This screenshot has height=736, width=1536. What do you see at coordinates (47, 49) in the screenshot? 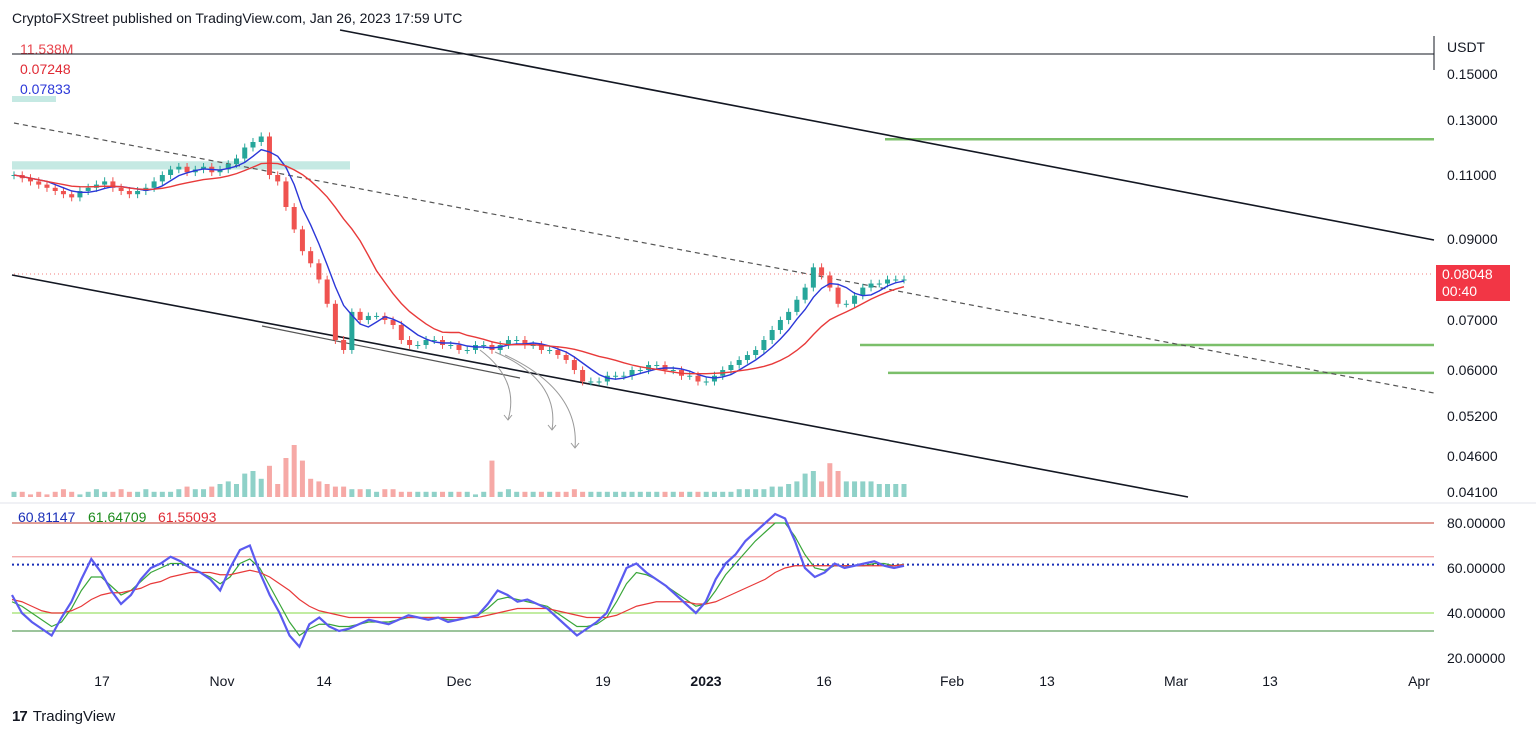
I see `legend-volume: 11.538M` at bounding box center [47, 49].